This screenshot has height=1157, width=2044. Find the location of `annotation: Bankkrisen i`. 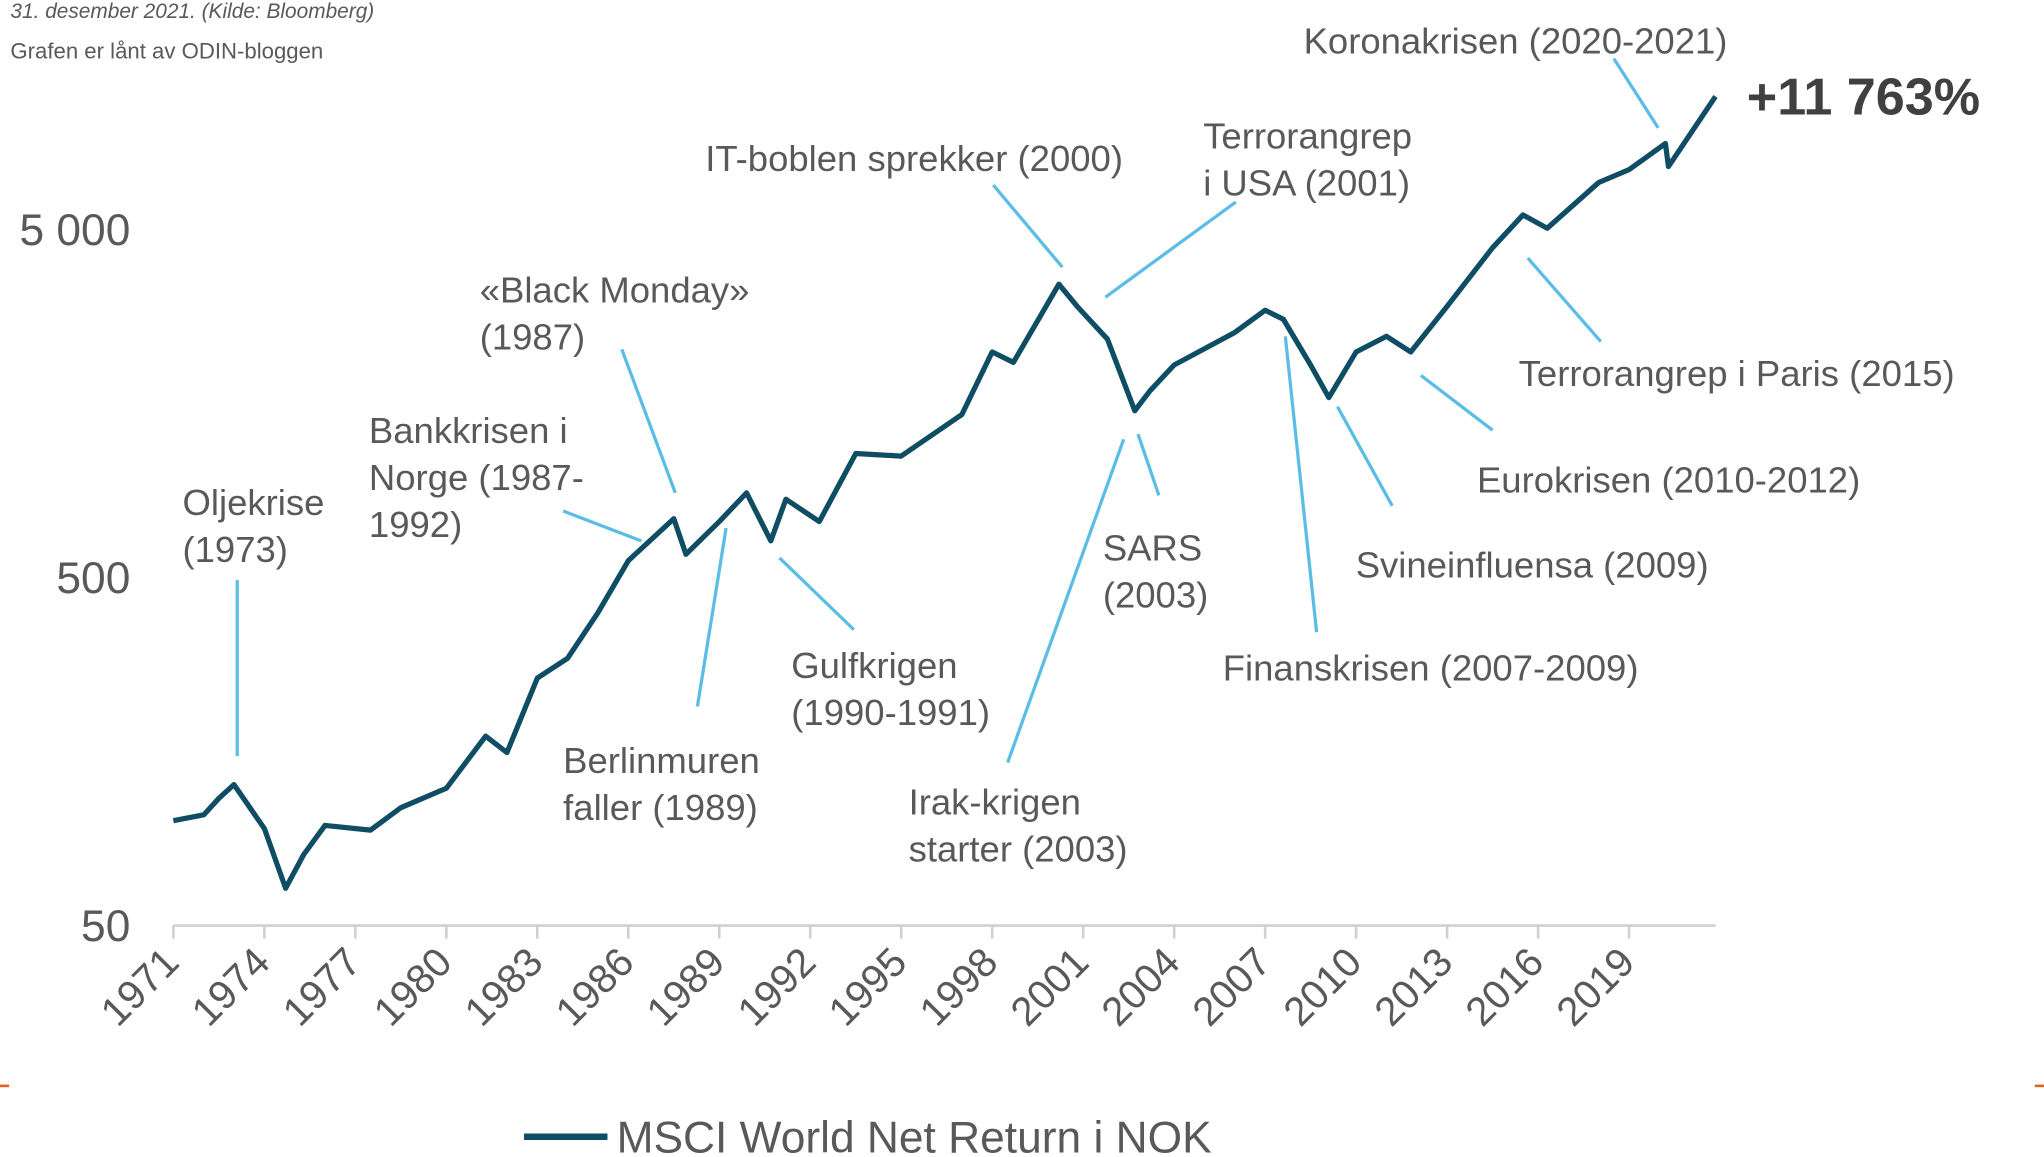

annotation: Bankkrisen i is located at coordinates (468, 430).